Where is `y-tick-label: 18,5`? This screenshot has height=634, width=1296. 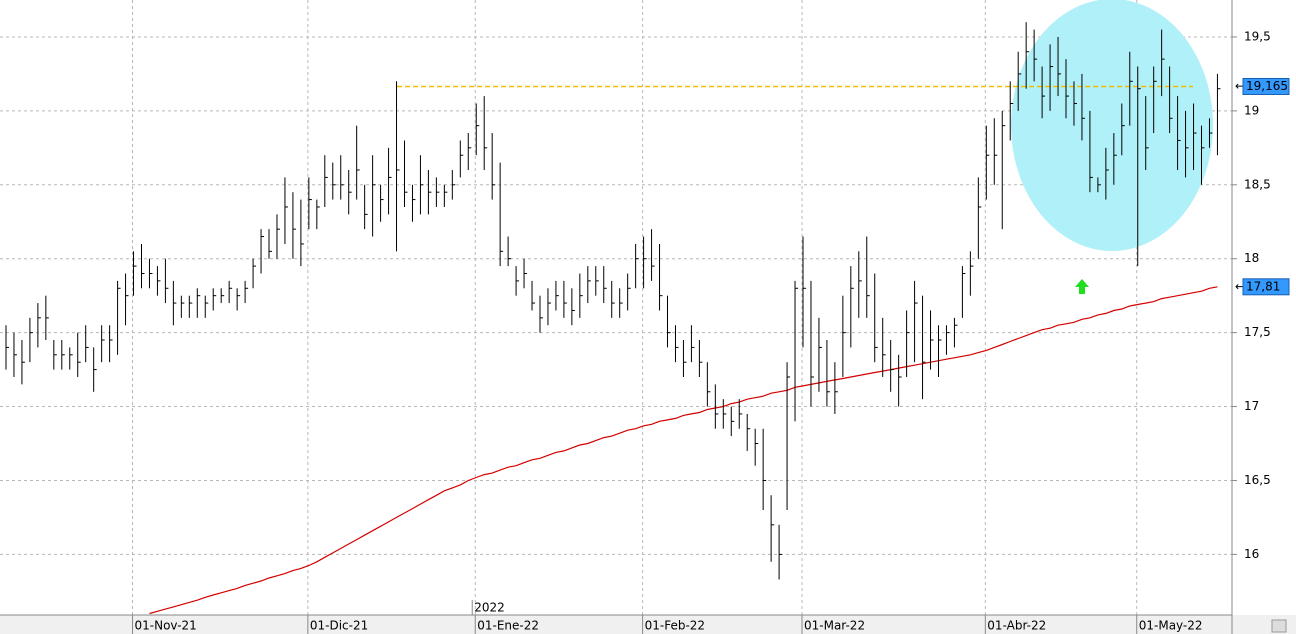 y-tick-label: 18,5 is located at coordinates (1257, 184).